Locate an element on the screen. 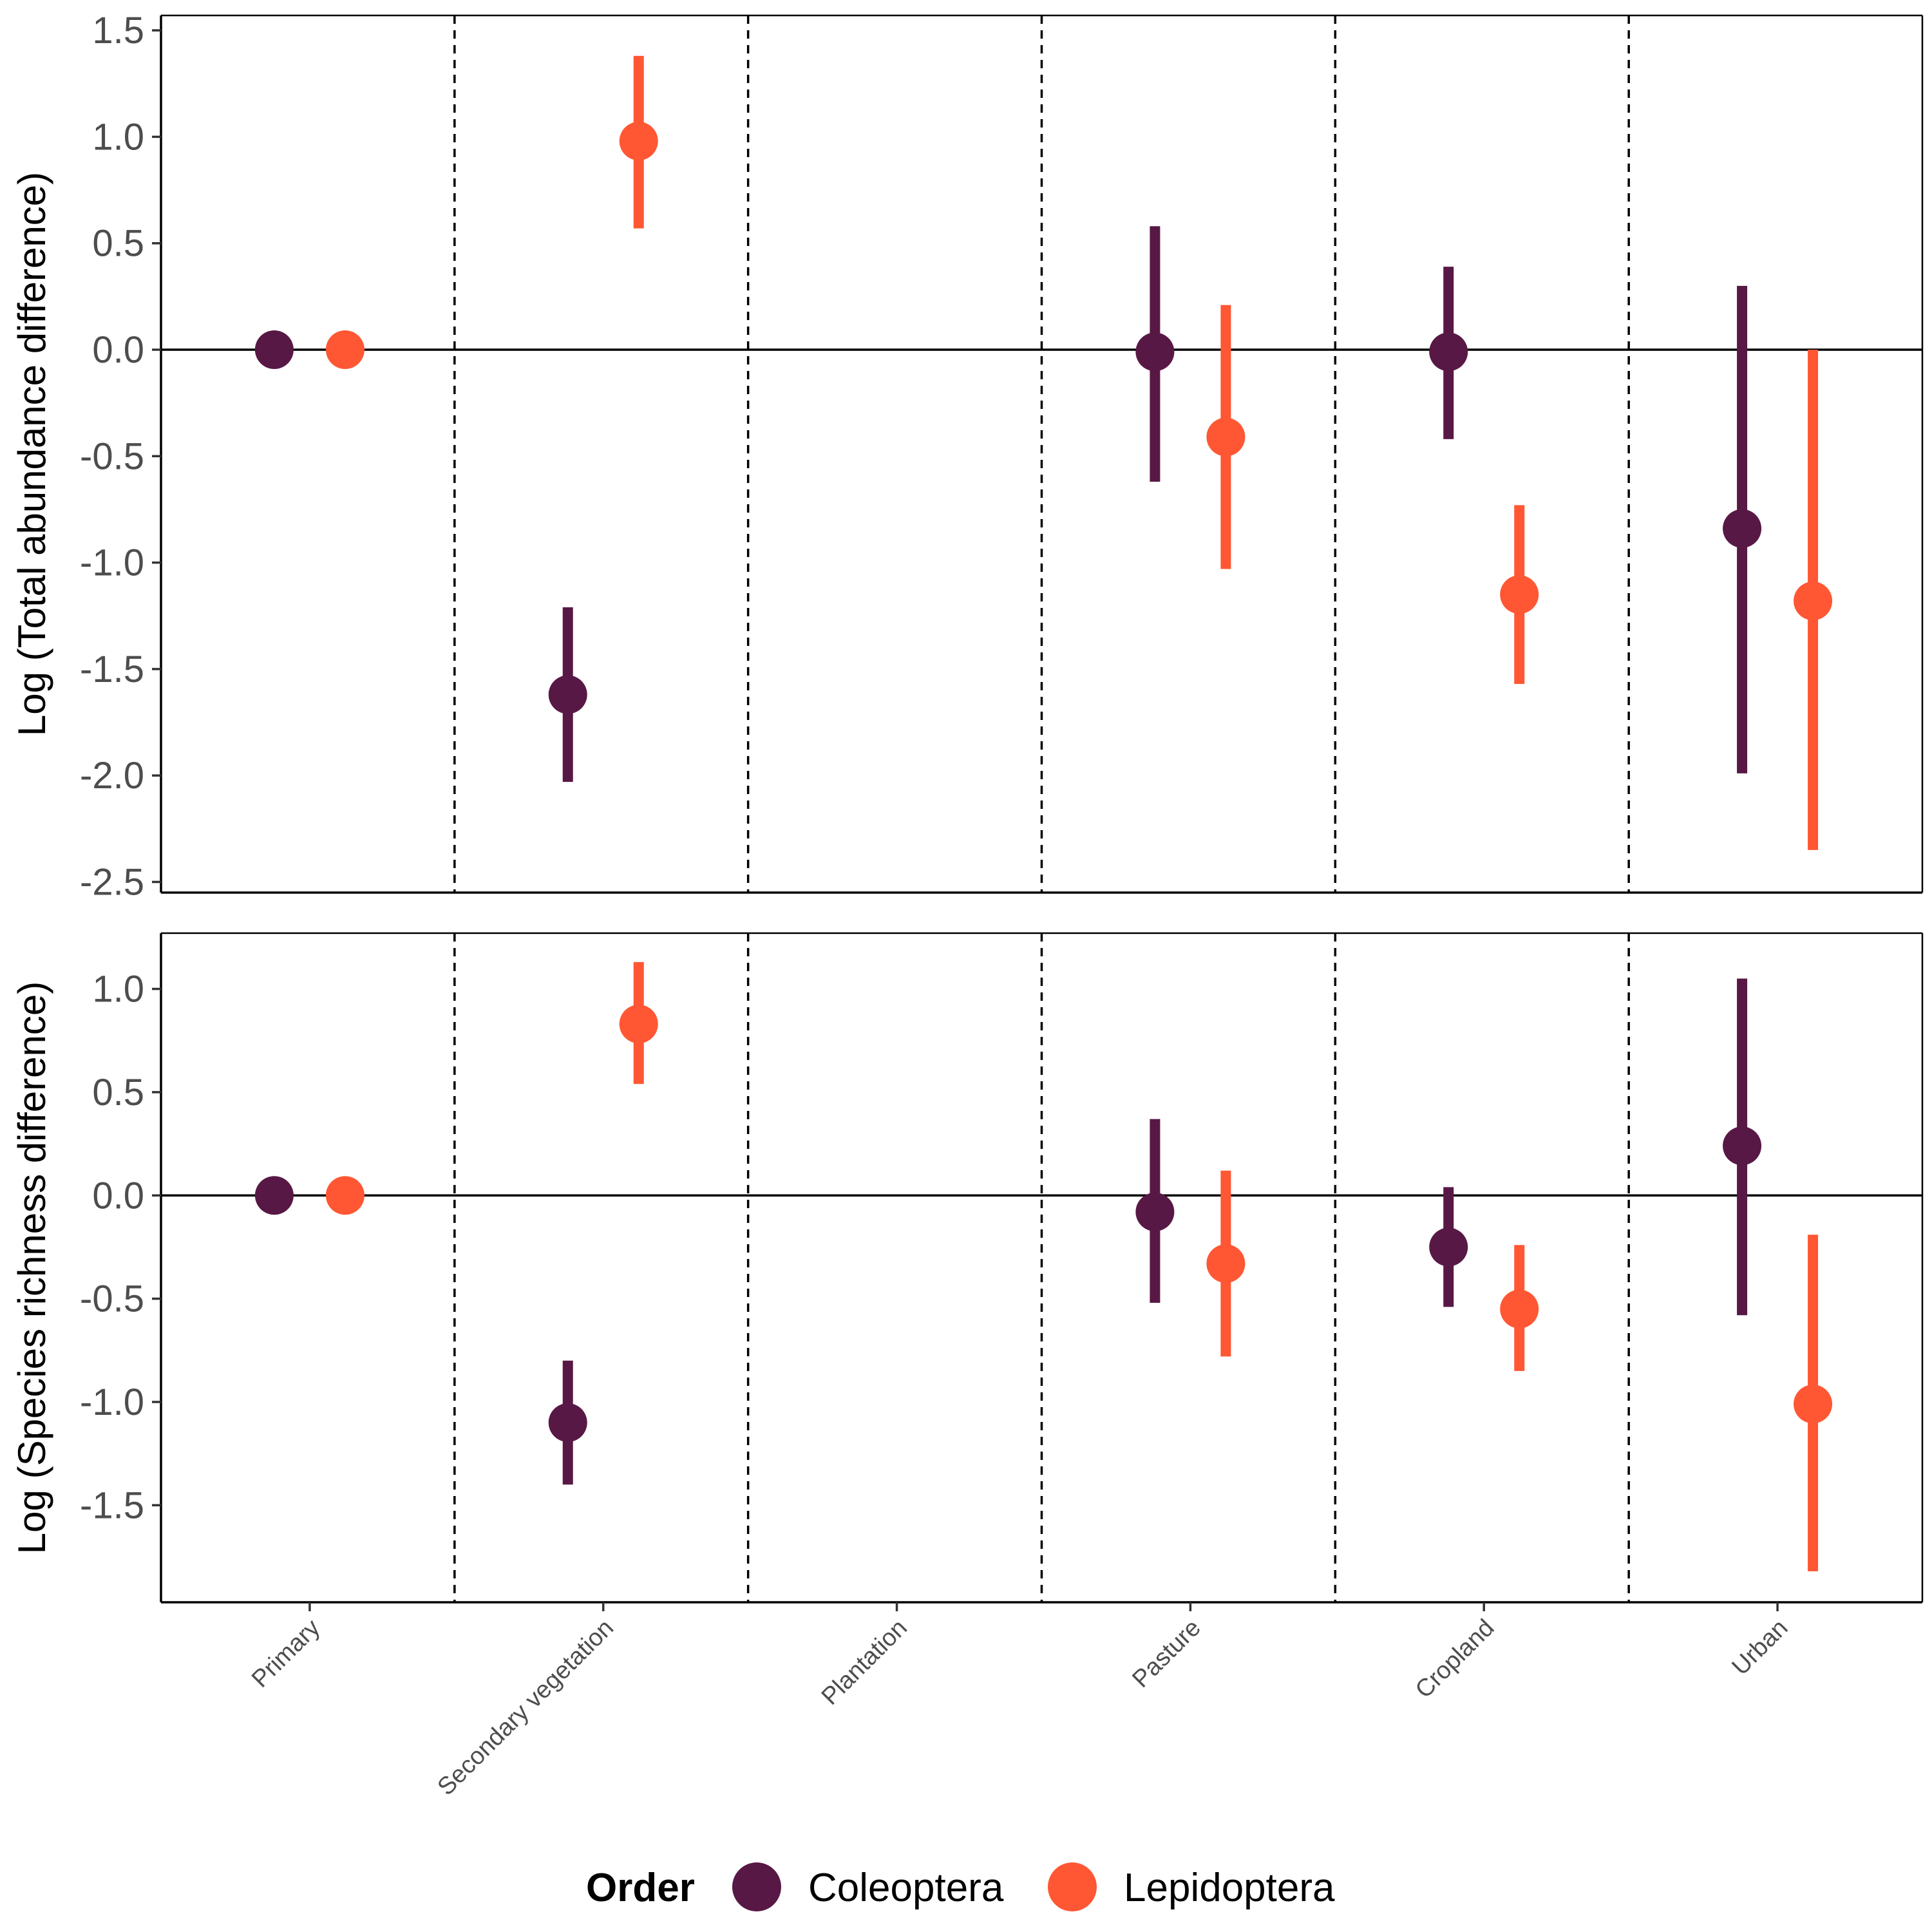  legend-swatch-lepidoptera is located at coordinates (1072, 1886).